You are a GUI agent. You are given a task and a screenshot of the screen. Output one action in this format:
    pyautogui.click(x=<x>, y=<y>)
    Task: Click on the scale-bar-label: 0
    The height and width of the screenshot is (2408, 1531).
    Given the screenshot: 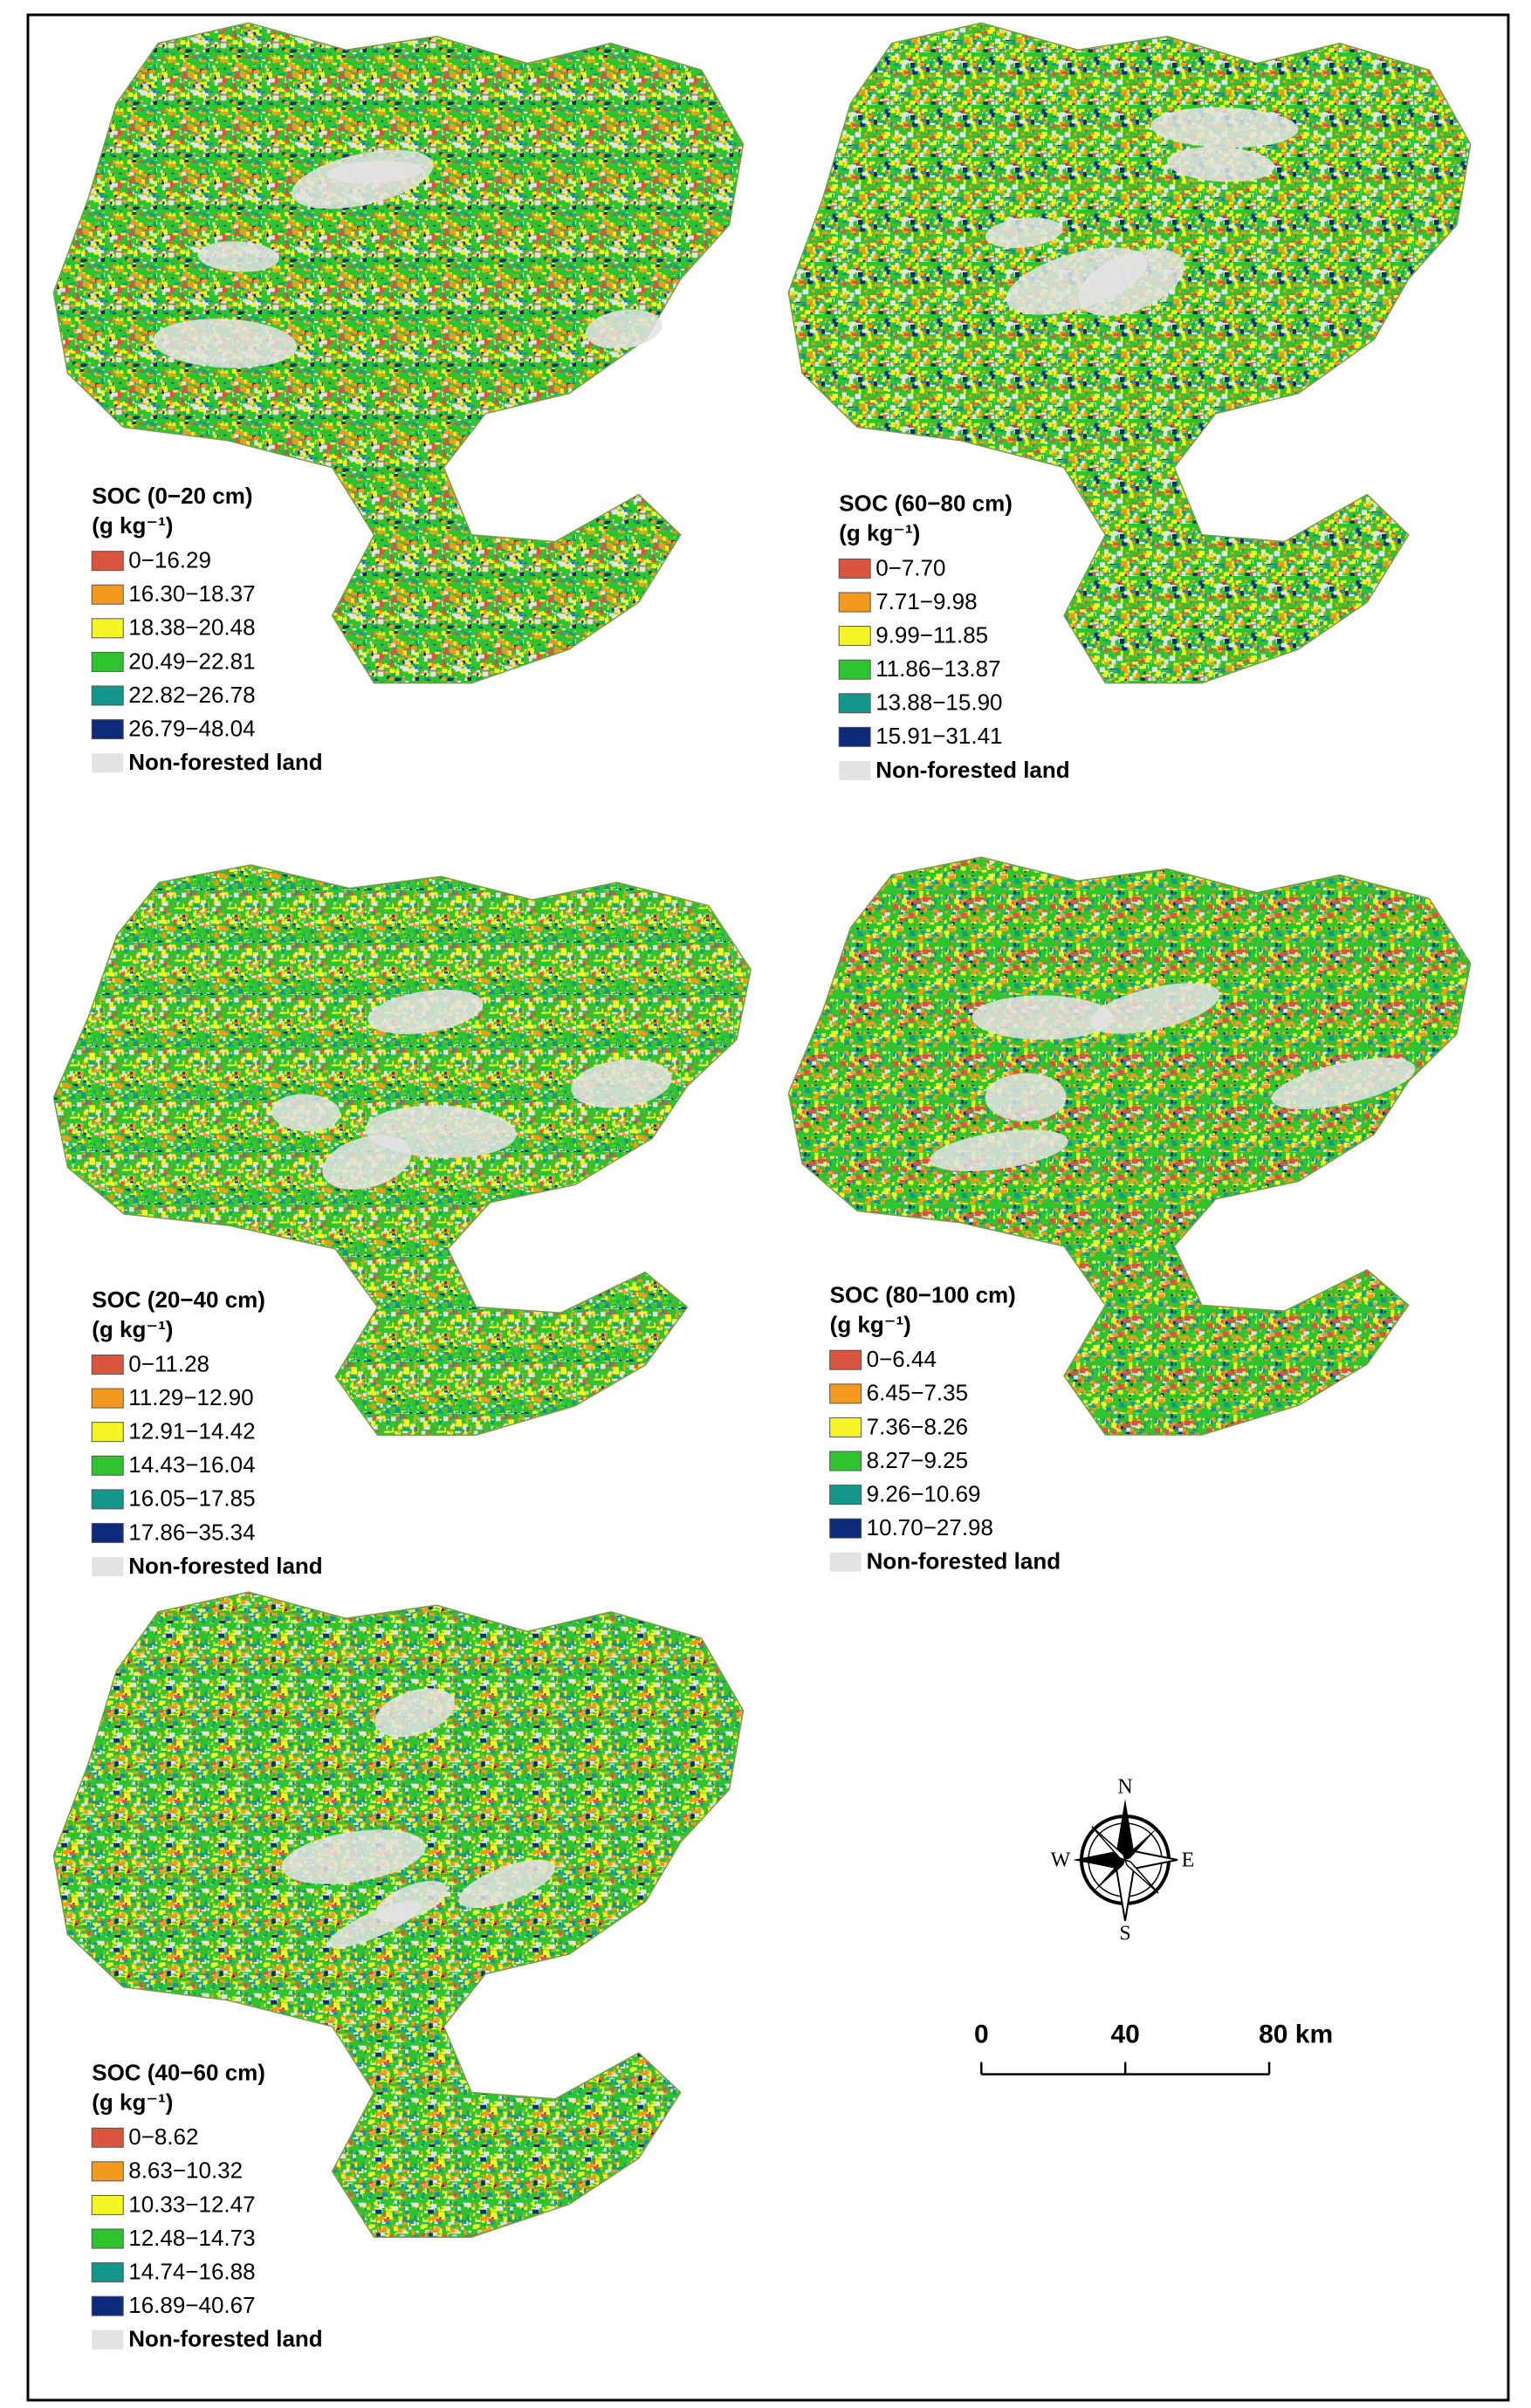 What is the action you would take?
    pyautogui.click(x=981, y=2034)
    